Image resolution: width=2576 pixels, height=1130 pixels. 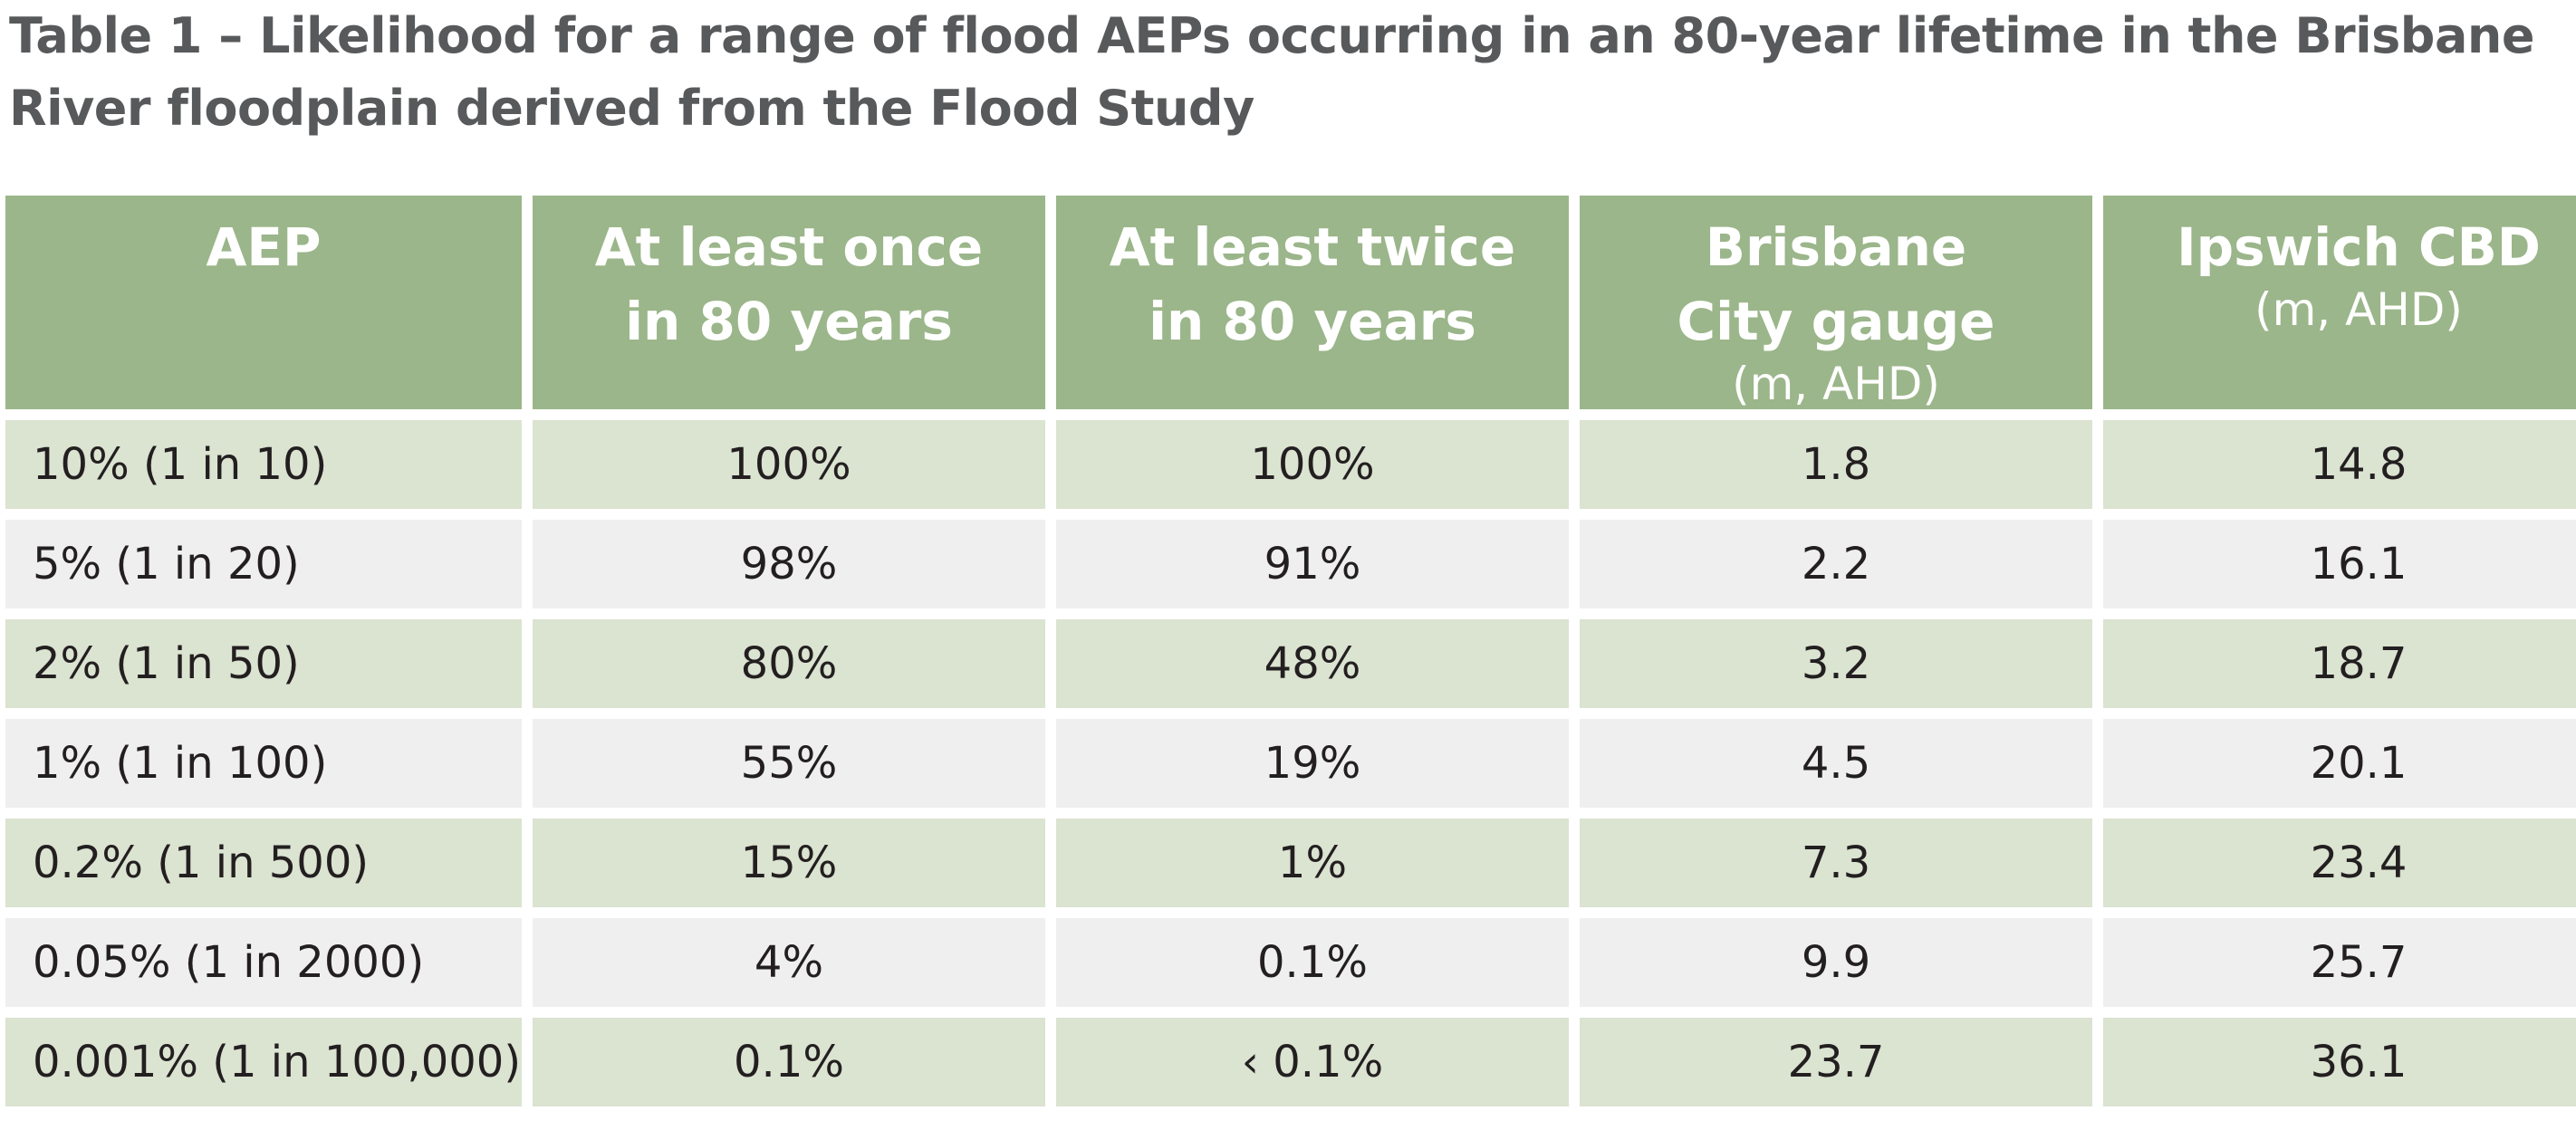 What do you see at coordinates (263, 1062) in the screenshot?
I see `cell-aep: 0.001% (1 in 100,000)` at bounding box center [263, 1062].